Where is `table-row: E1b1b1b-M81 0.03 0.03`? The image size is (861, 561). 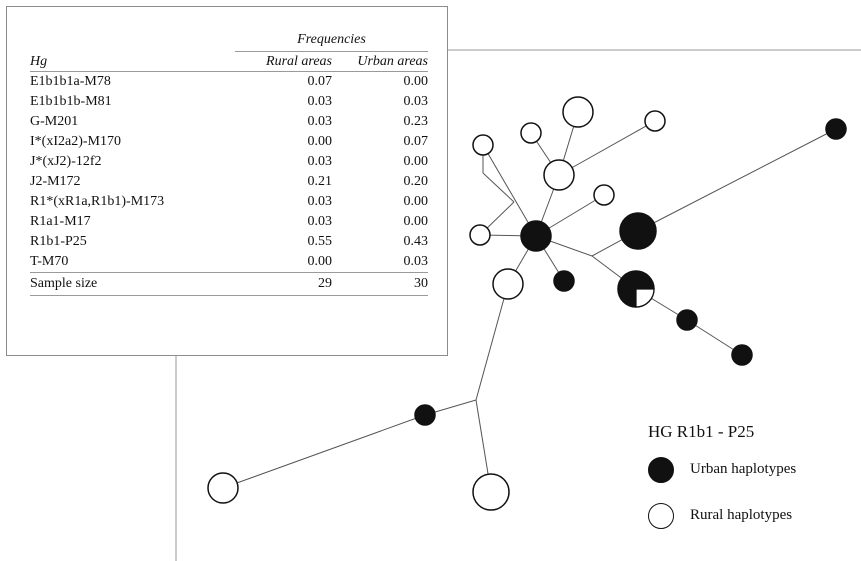 table-row: E1b1b1b-M81 0.03 0.03 is located at coordinates (229, 102).